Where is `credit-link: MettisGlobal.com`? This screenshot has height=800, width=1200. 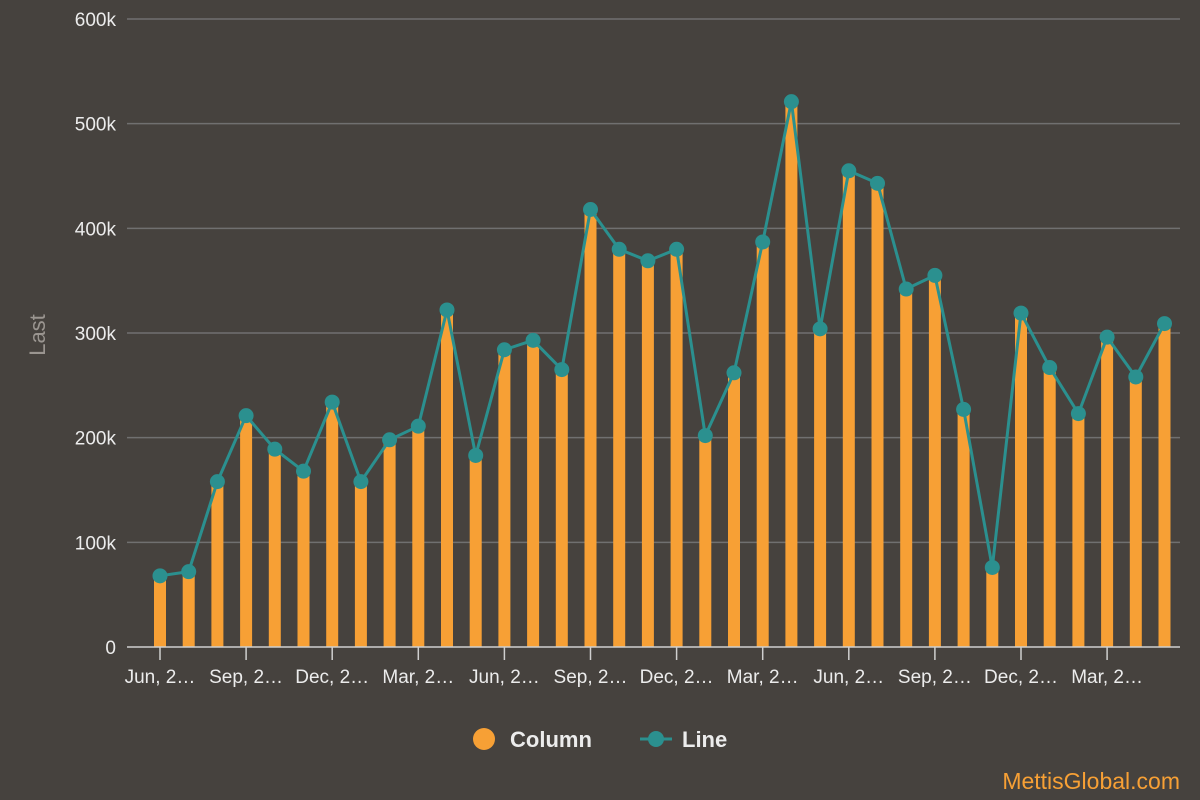
credit-link: MettisGlobal.com is located at coordinates (1091, 781).